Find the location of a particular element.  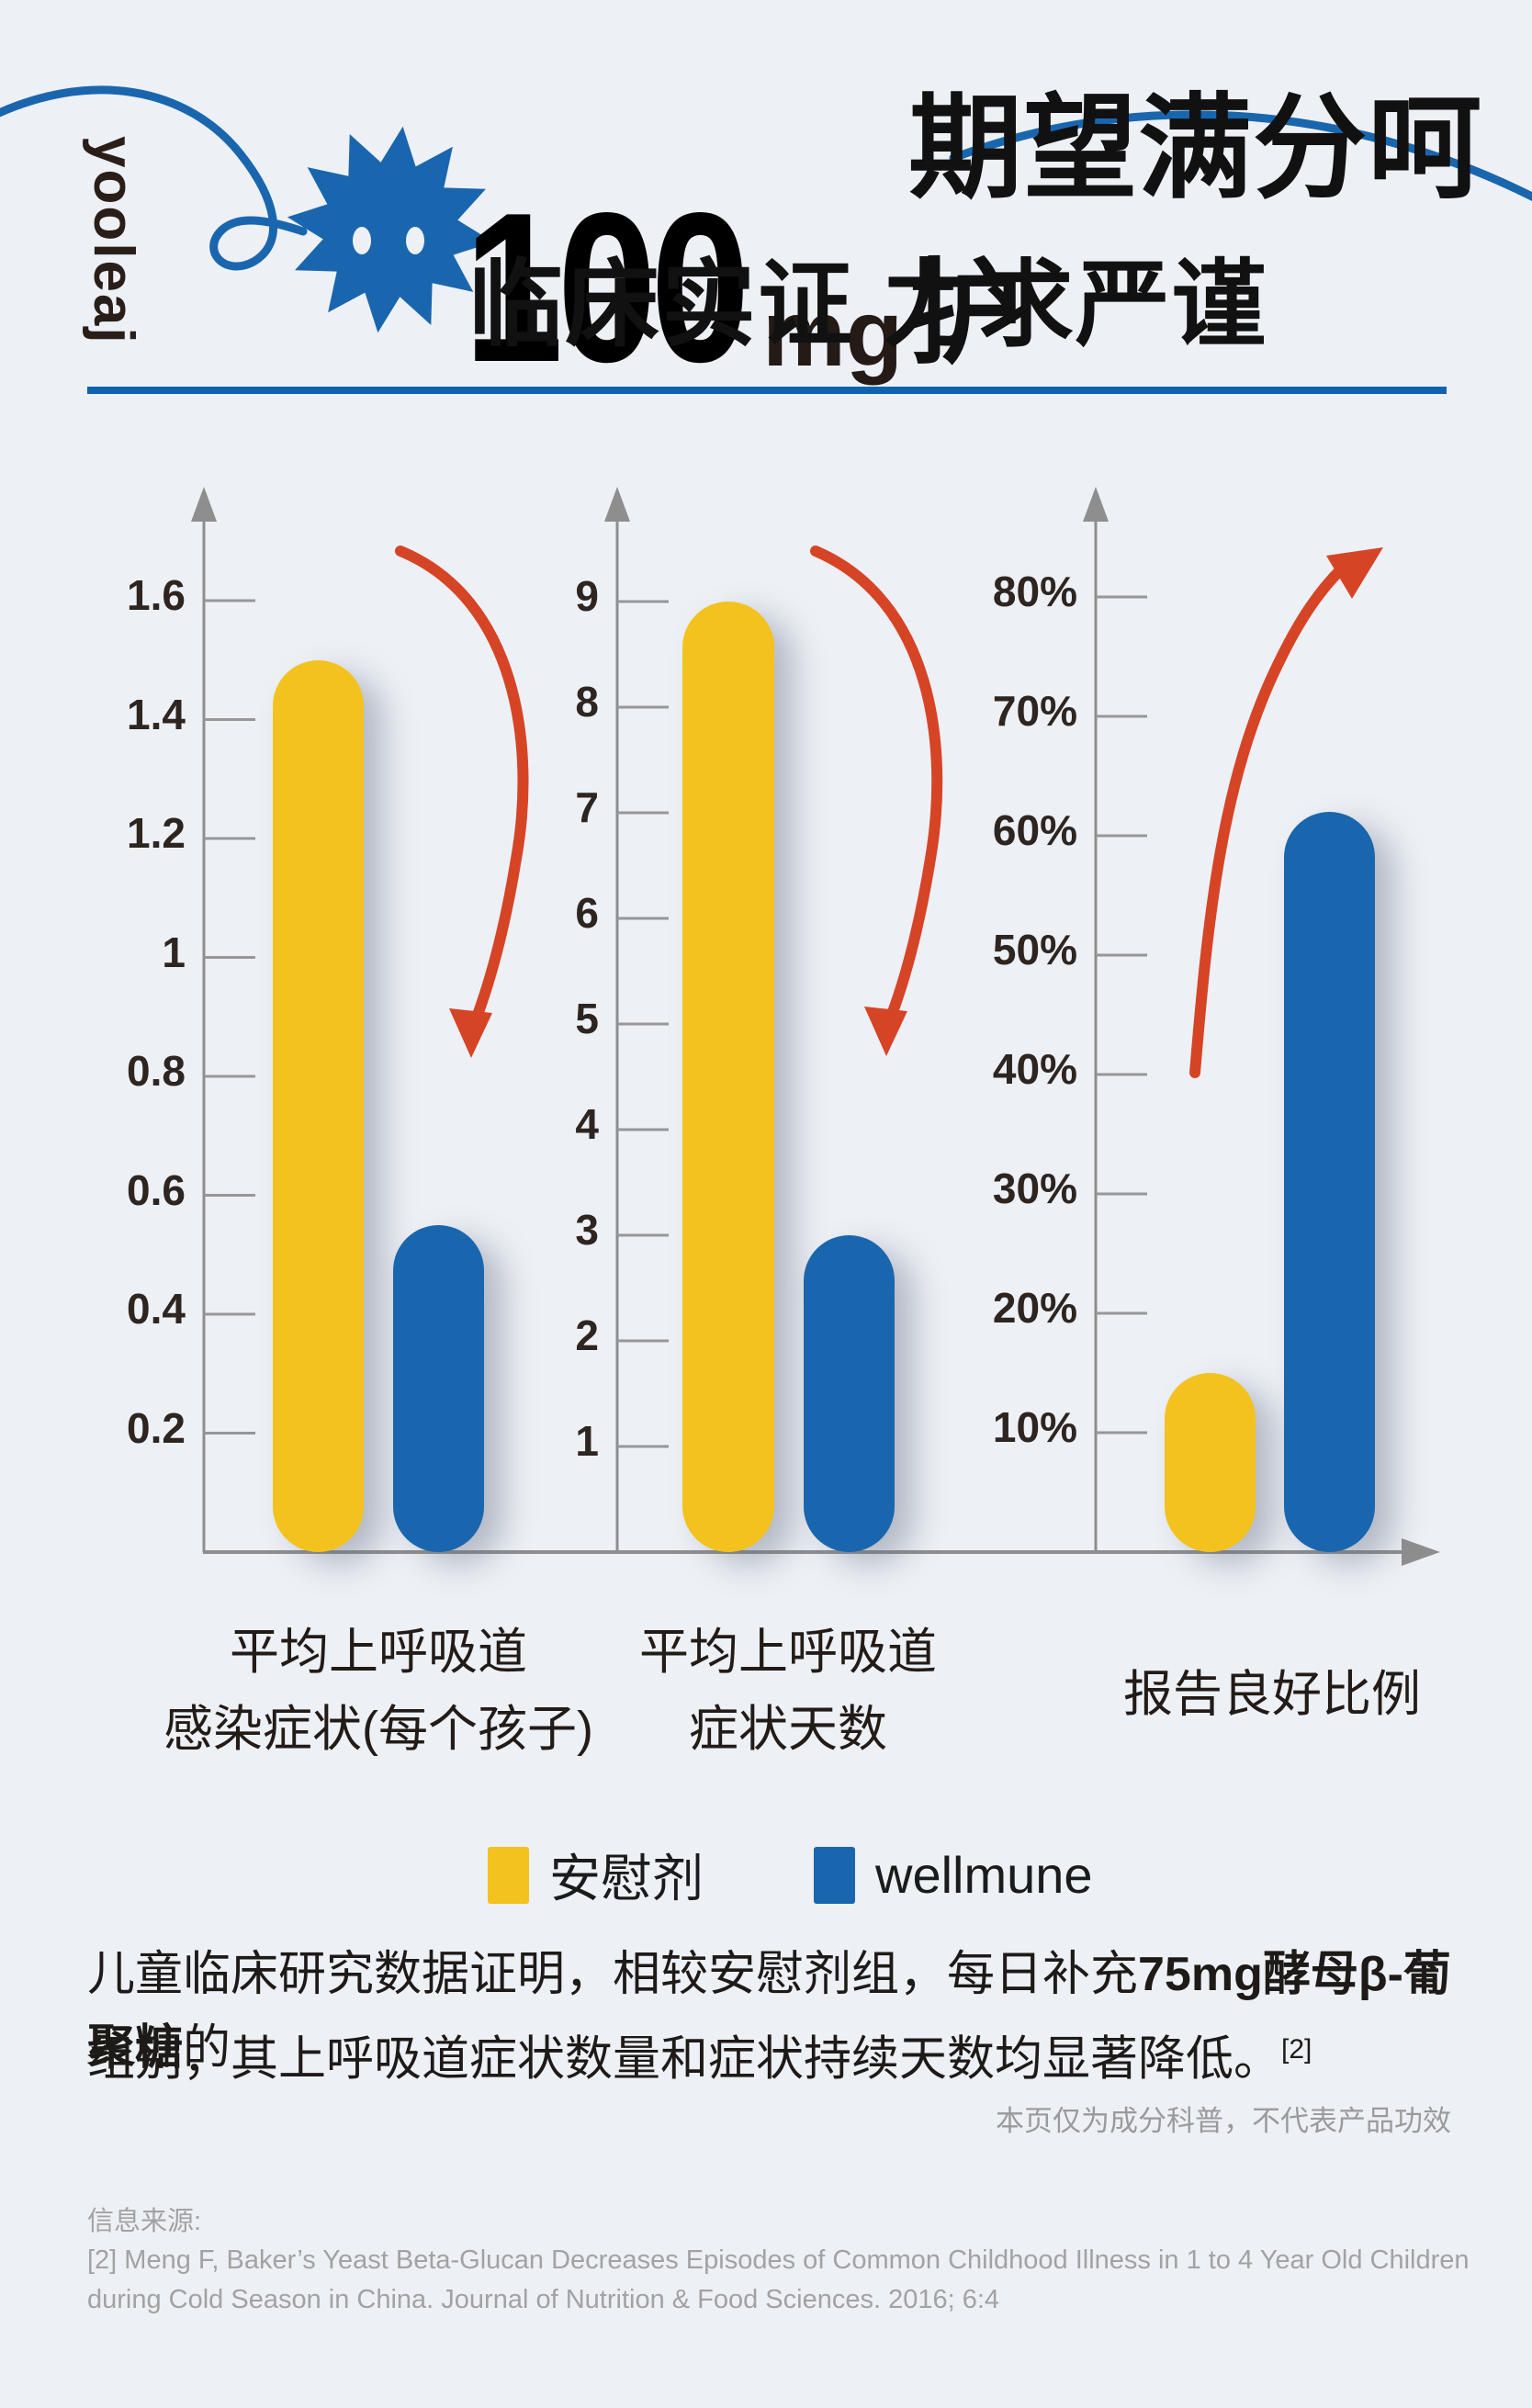

y-axis-tick-label: 30% is located at coordinates (1034, 1188).